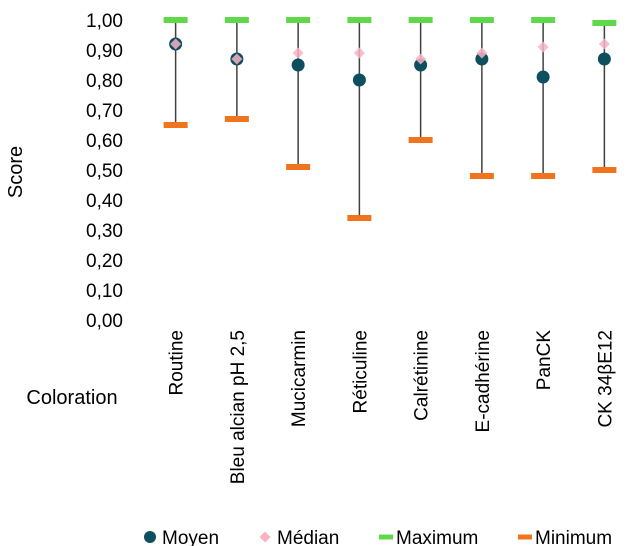  I want to click on y-tick-label: 0,80, so click(104, 81).